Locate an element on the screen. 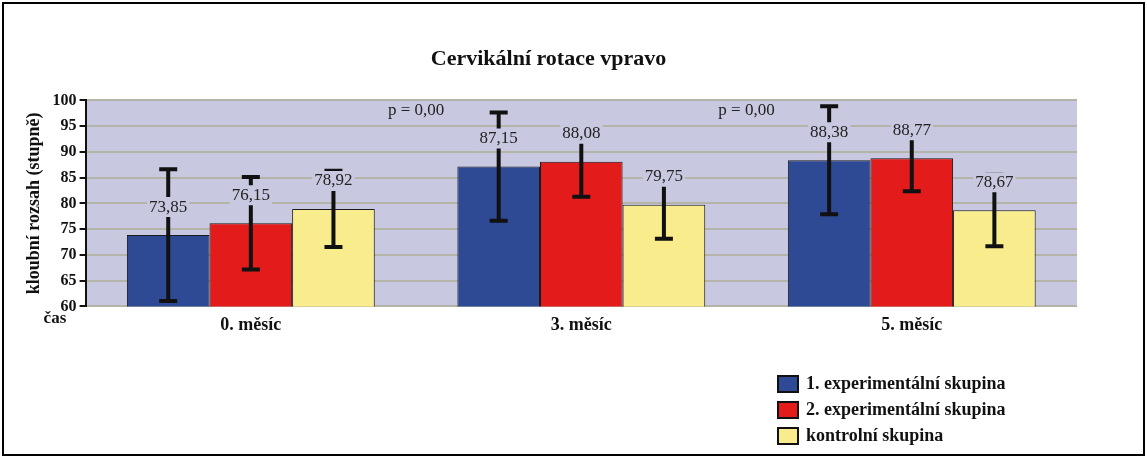 The width and height of the screenshot is (1147, 456). y-tick-label: 100 is located at coordinates (64, 99).